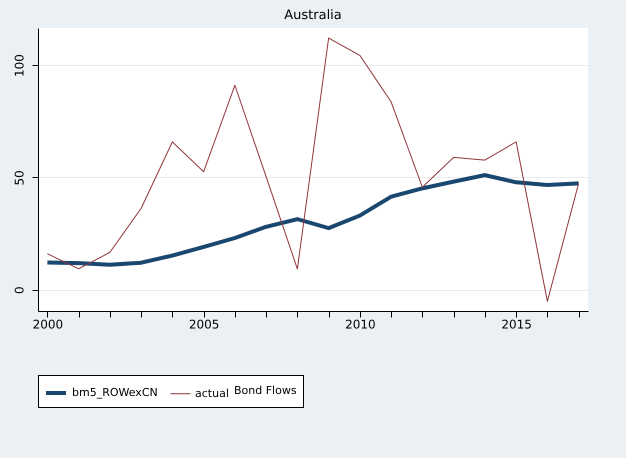  I want to click on x-tick-label: 2010, so click(360, 325).